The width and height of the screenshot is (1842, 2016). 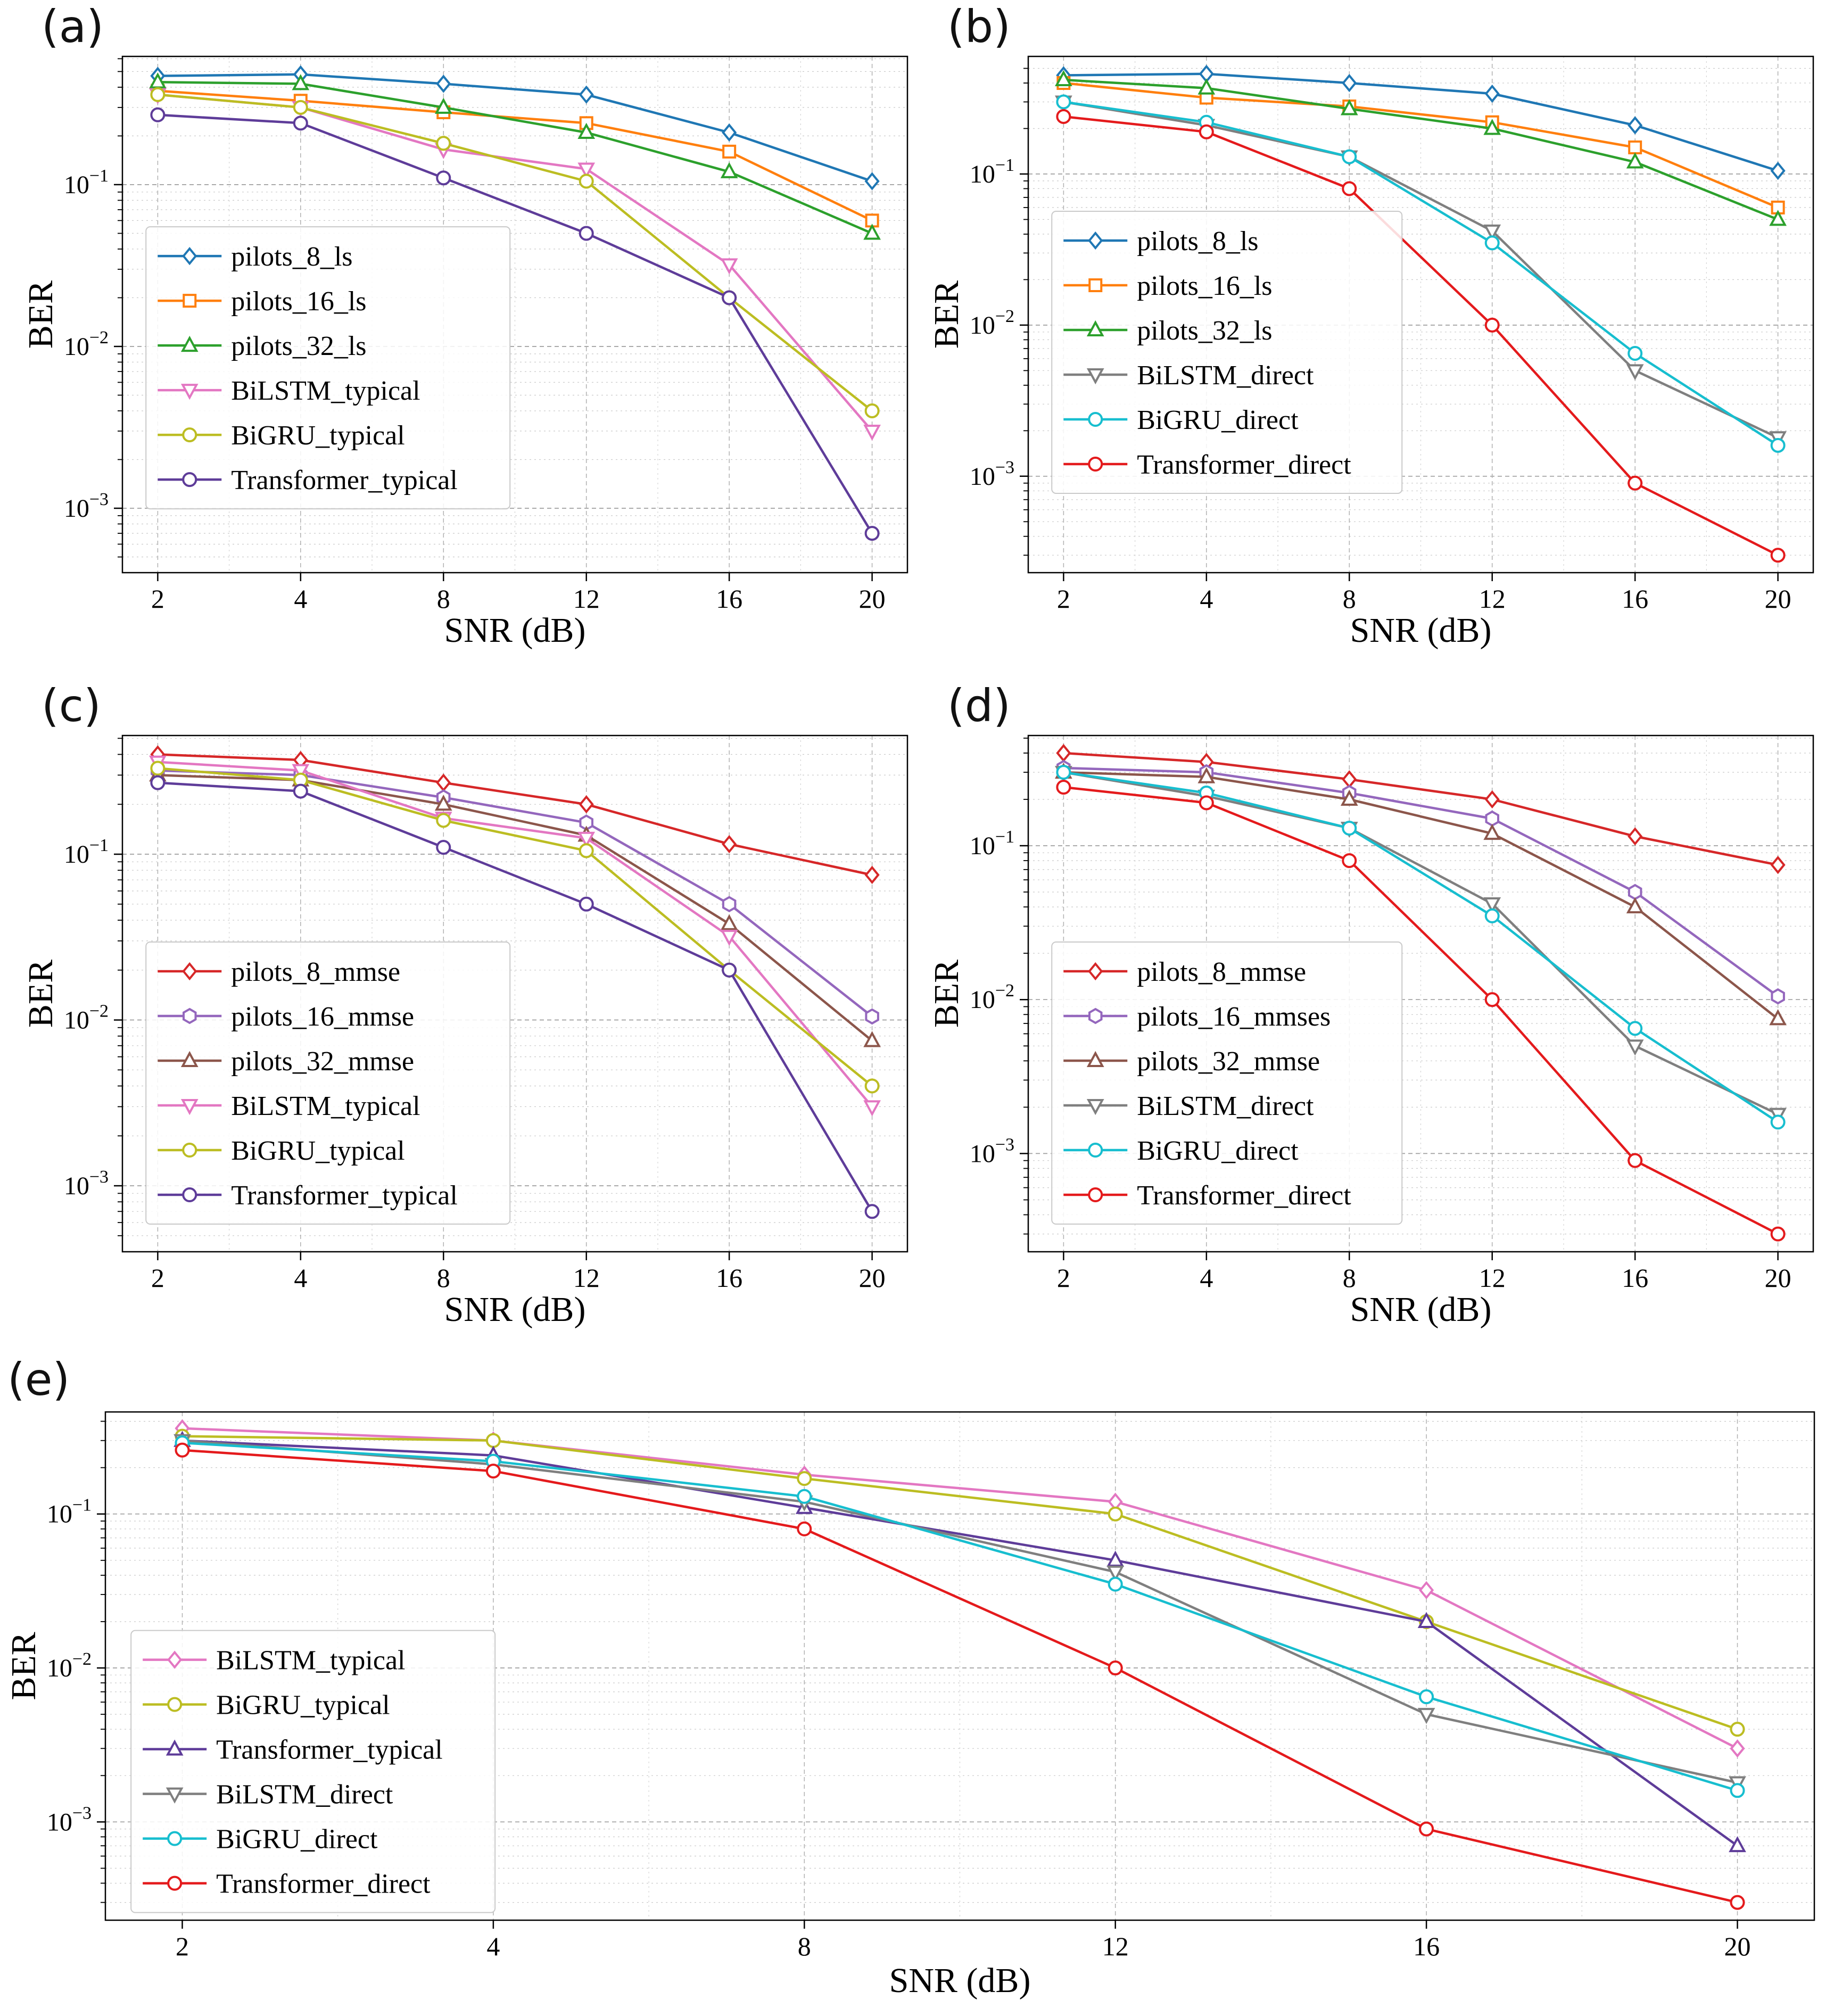 I want to click on axis-ticks: 10⁻³ 10⁻² 10⁻¹ 2 4 8 12 16 20, so click(x=1380, y=1016).